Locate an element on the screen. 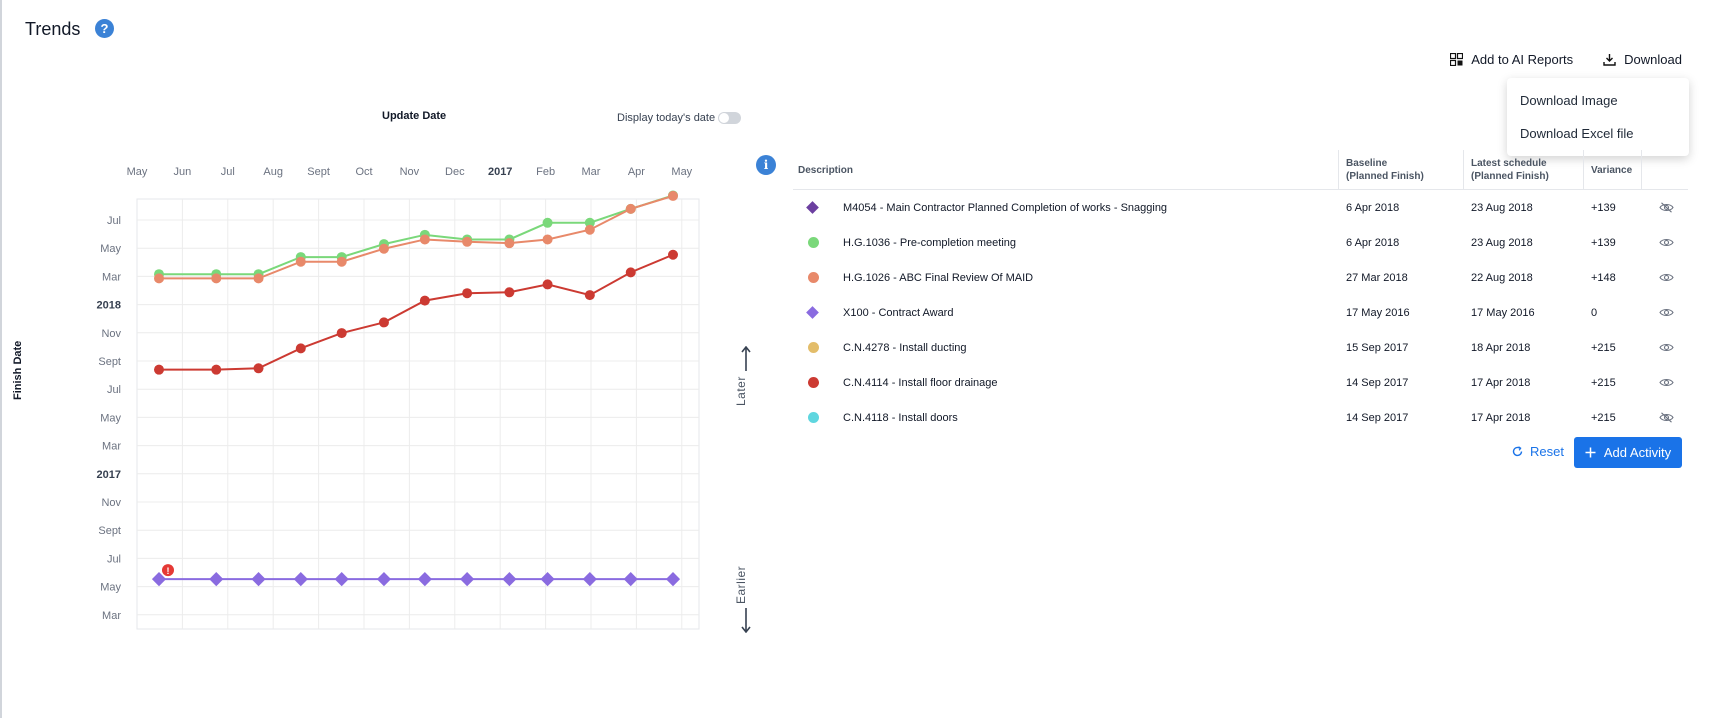 The image size is (1717, 718). row-baseline: 27 Mar 2018 is located at coordinates (1377, 277).